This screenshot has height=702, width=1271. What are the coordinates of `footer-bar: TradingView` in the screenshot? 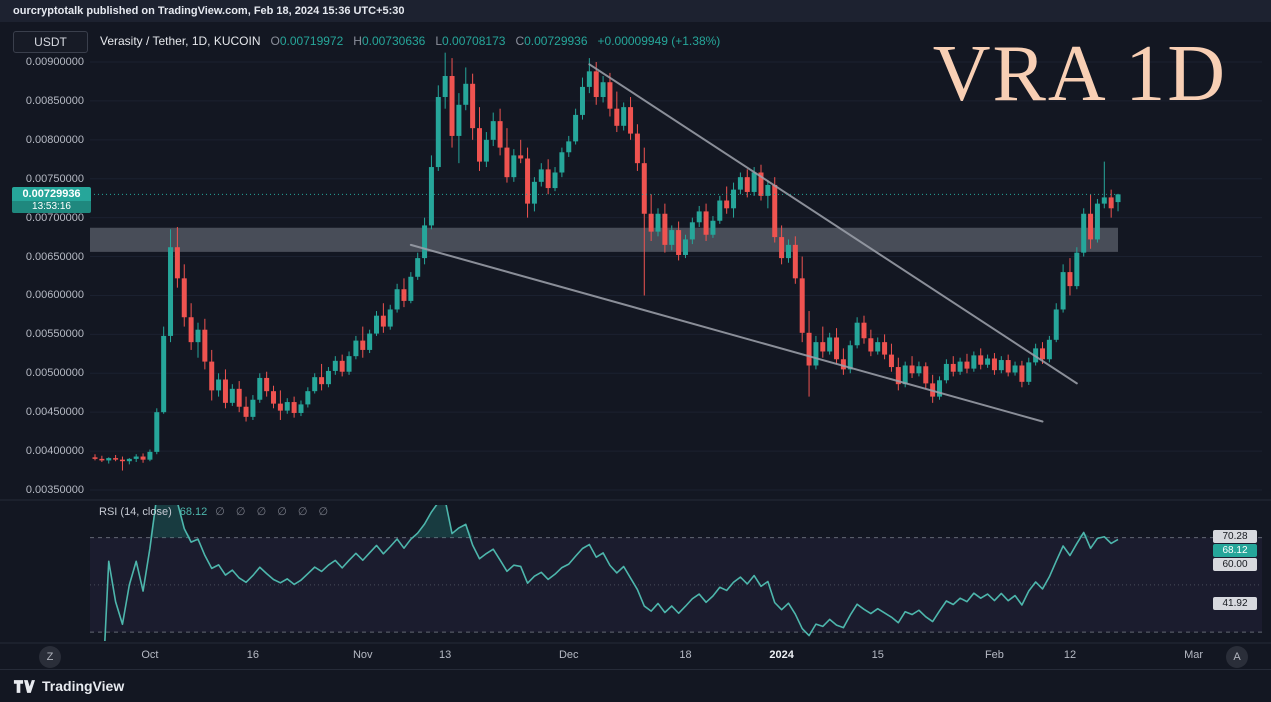 It's located at (635, 685).